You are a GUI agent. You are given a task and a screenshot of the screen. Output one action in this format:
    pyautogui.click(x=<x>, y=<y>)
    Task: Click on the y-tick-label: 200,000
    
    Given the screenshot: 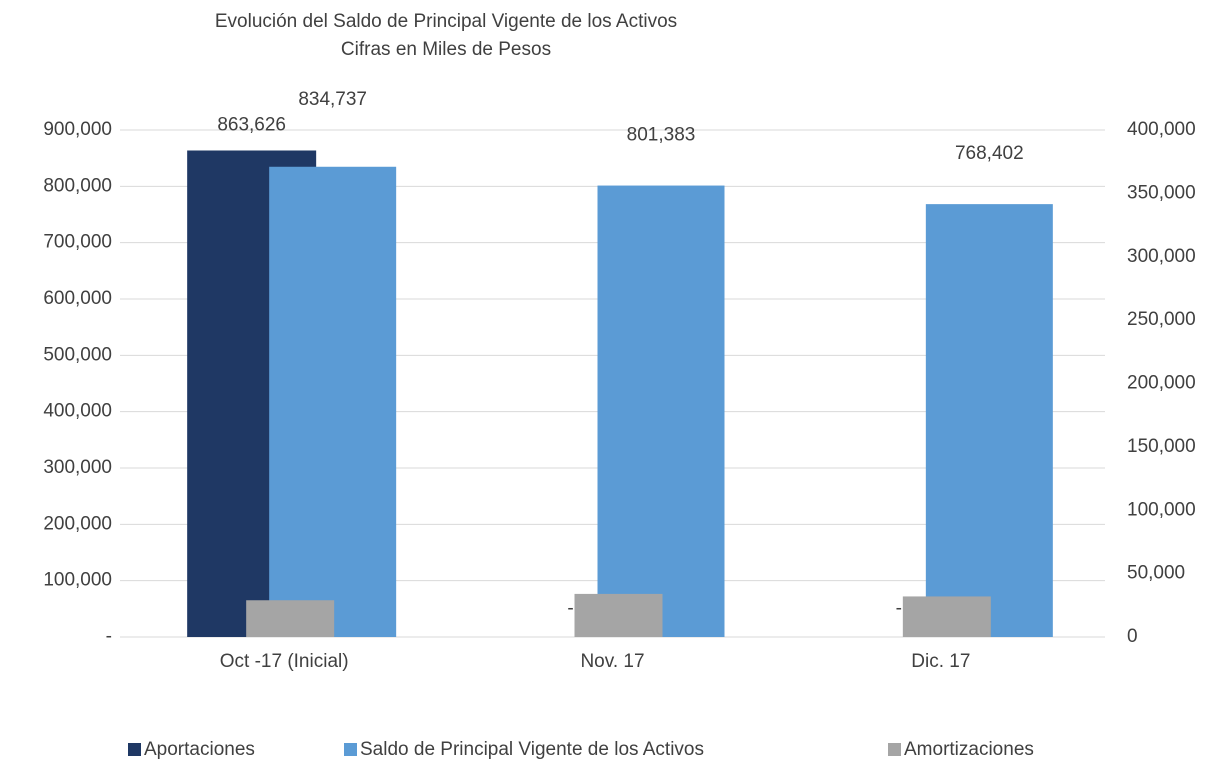 What is the action you would take?
    pyautogui.click(x=77, y=523)
    